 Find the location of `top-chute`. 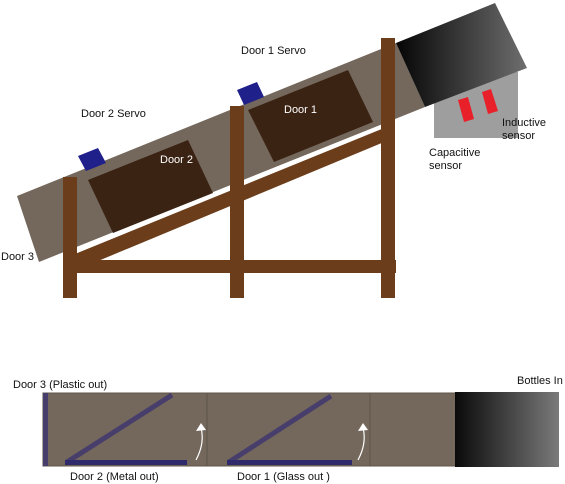

top-chute is located at coordinates (249, 429).